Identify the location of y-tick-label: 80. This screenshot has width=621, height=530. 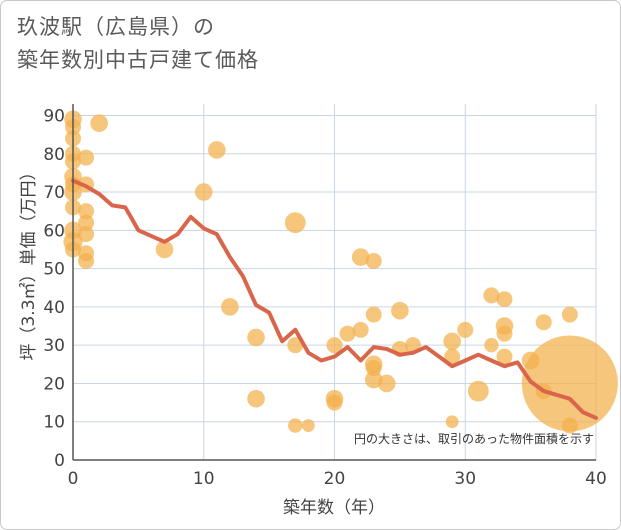
(54, 155).